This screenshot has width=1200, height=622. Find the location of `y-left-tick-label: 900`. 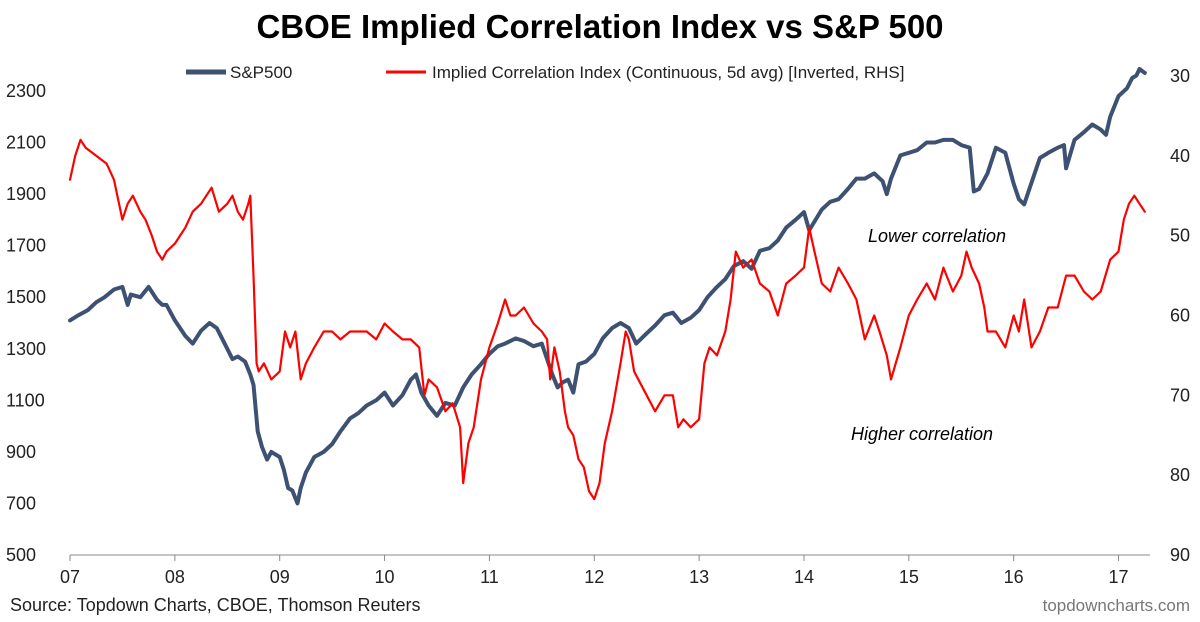

y-left-tick-label: 900 is located at coordinates (21, 452).